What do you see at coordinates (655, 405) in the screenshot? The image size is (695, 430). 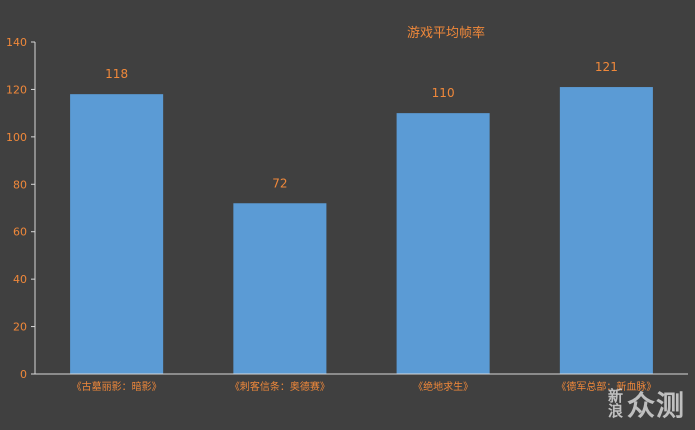 I see `watermark-text: 众测` at bounding box center [655, 405].